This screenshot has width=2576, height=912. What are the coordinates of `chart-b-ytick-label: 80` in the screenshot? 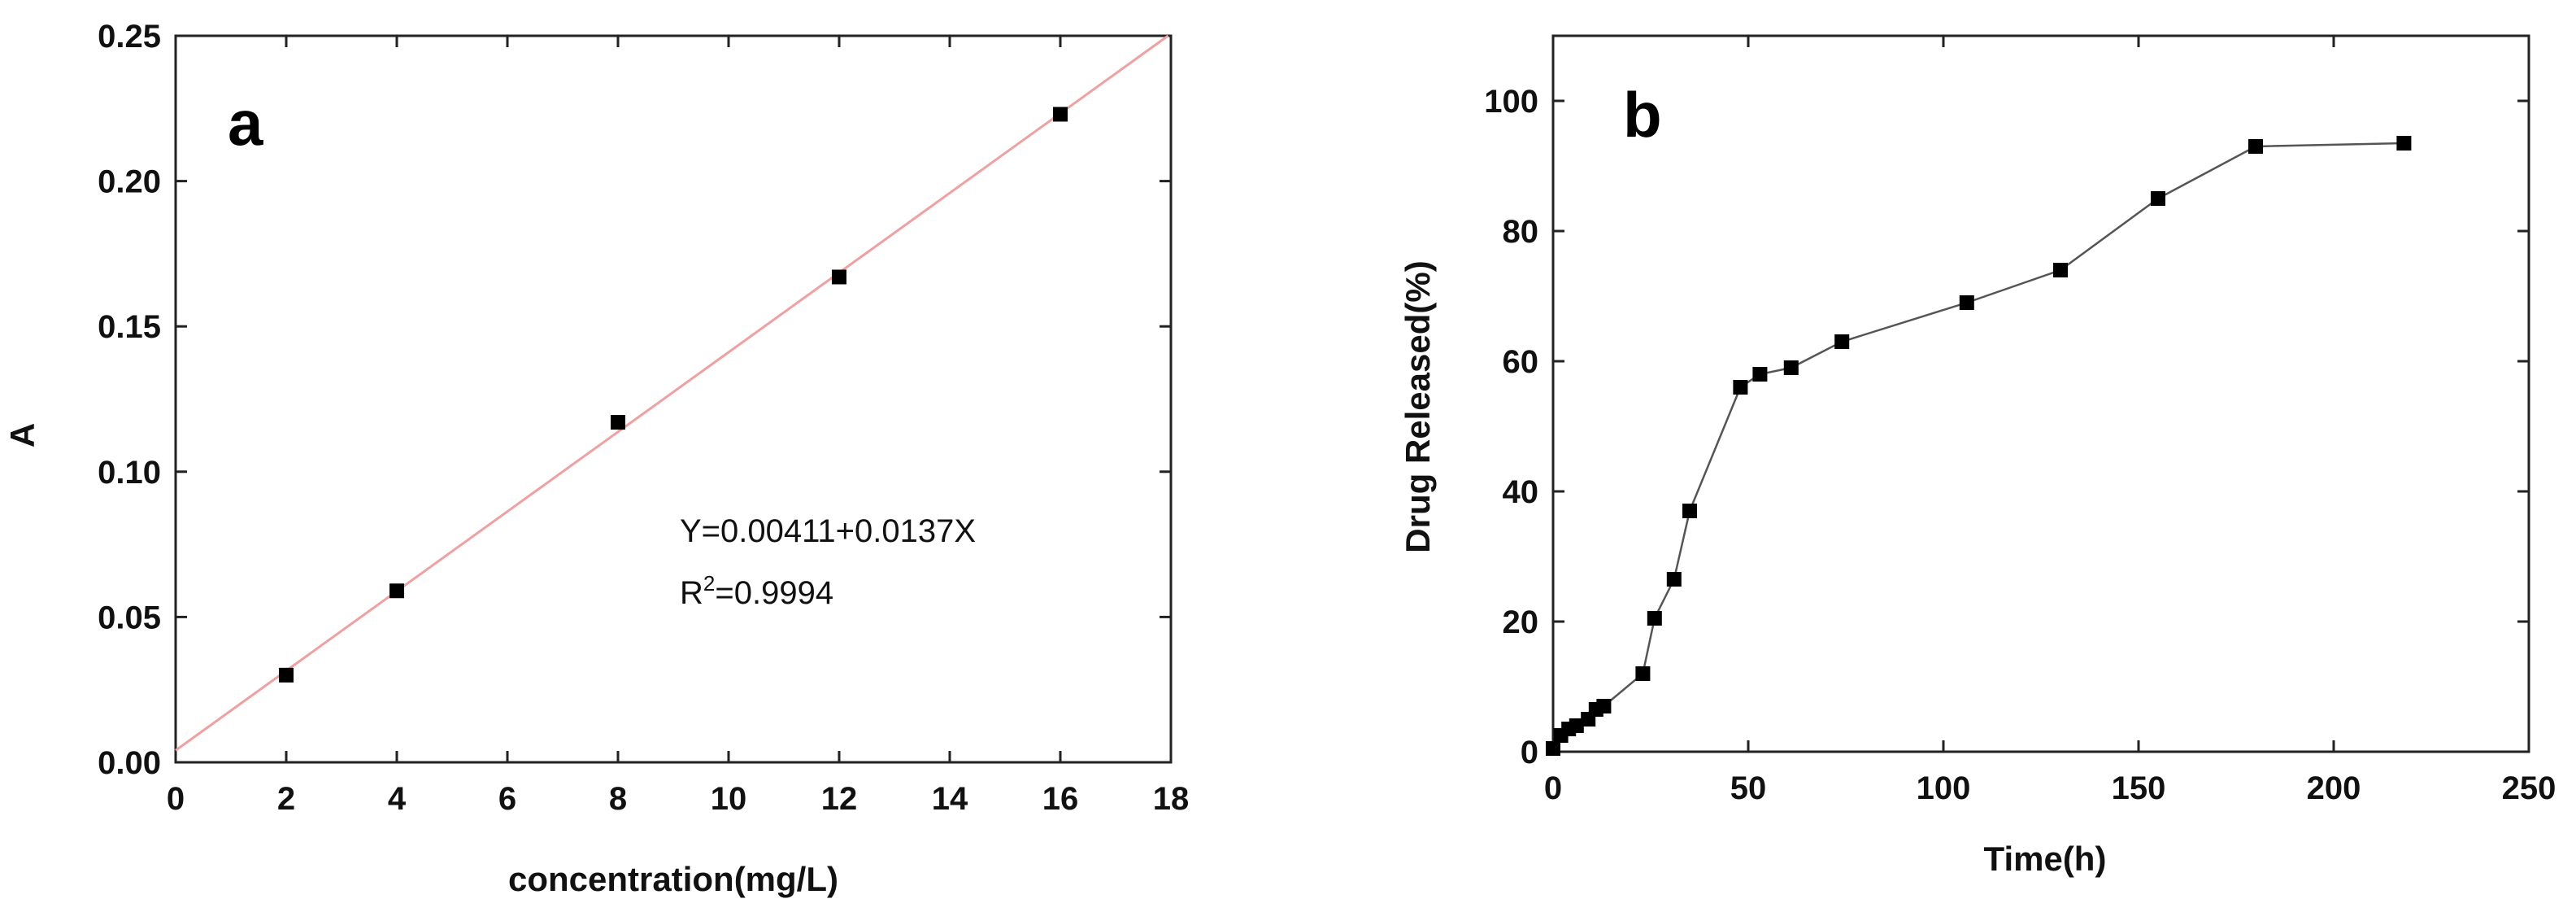 It's located at (1521, 232).